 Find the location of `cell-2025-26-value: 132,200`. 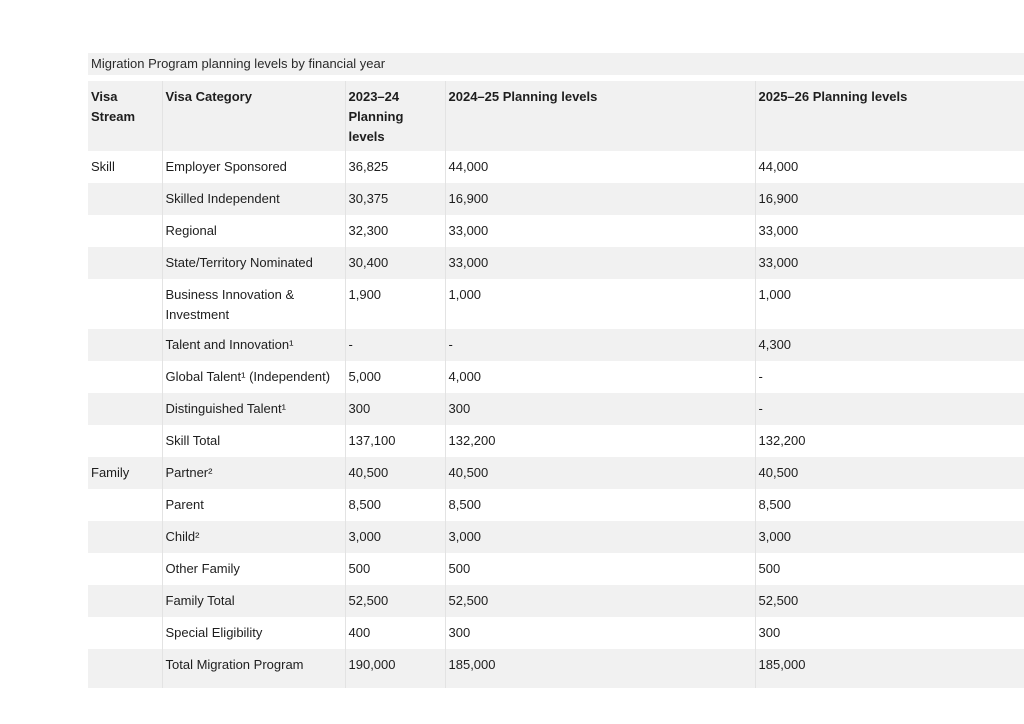

cell-2025-26-value: 132,200 is located at coordinates (889, 441).